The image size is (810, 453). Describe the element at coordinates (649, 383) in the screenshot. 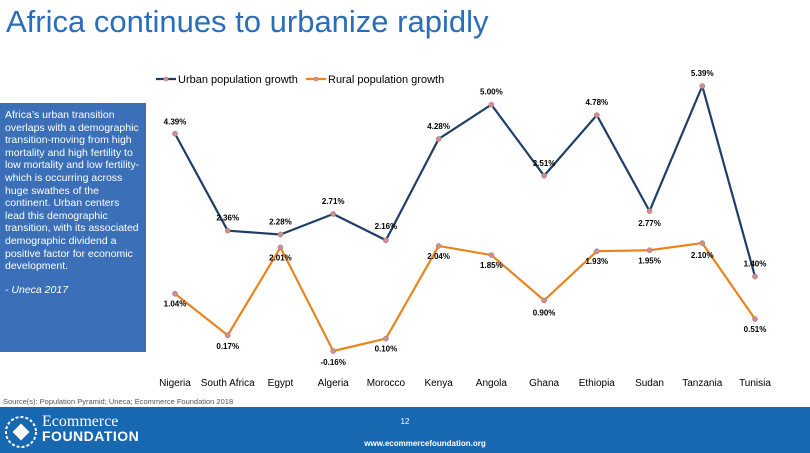

I see `x-tick-label: Sudan` at that location.